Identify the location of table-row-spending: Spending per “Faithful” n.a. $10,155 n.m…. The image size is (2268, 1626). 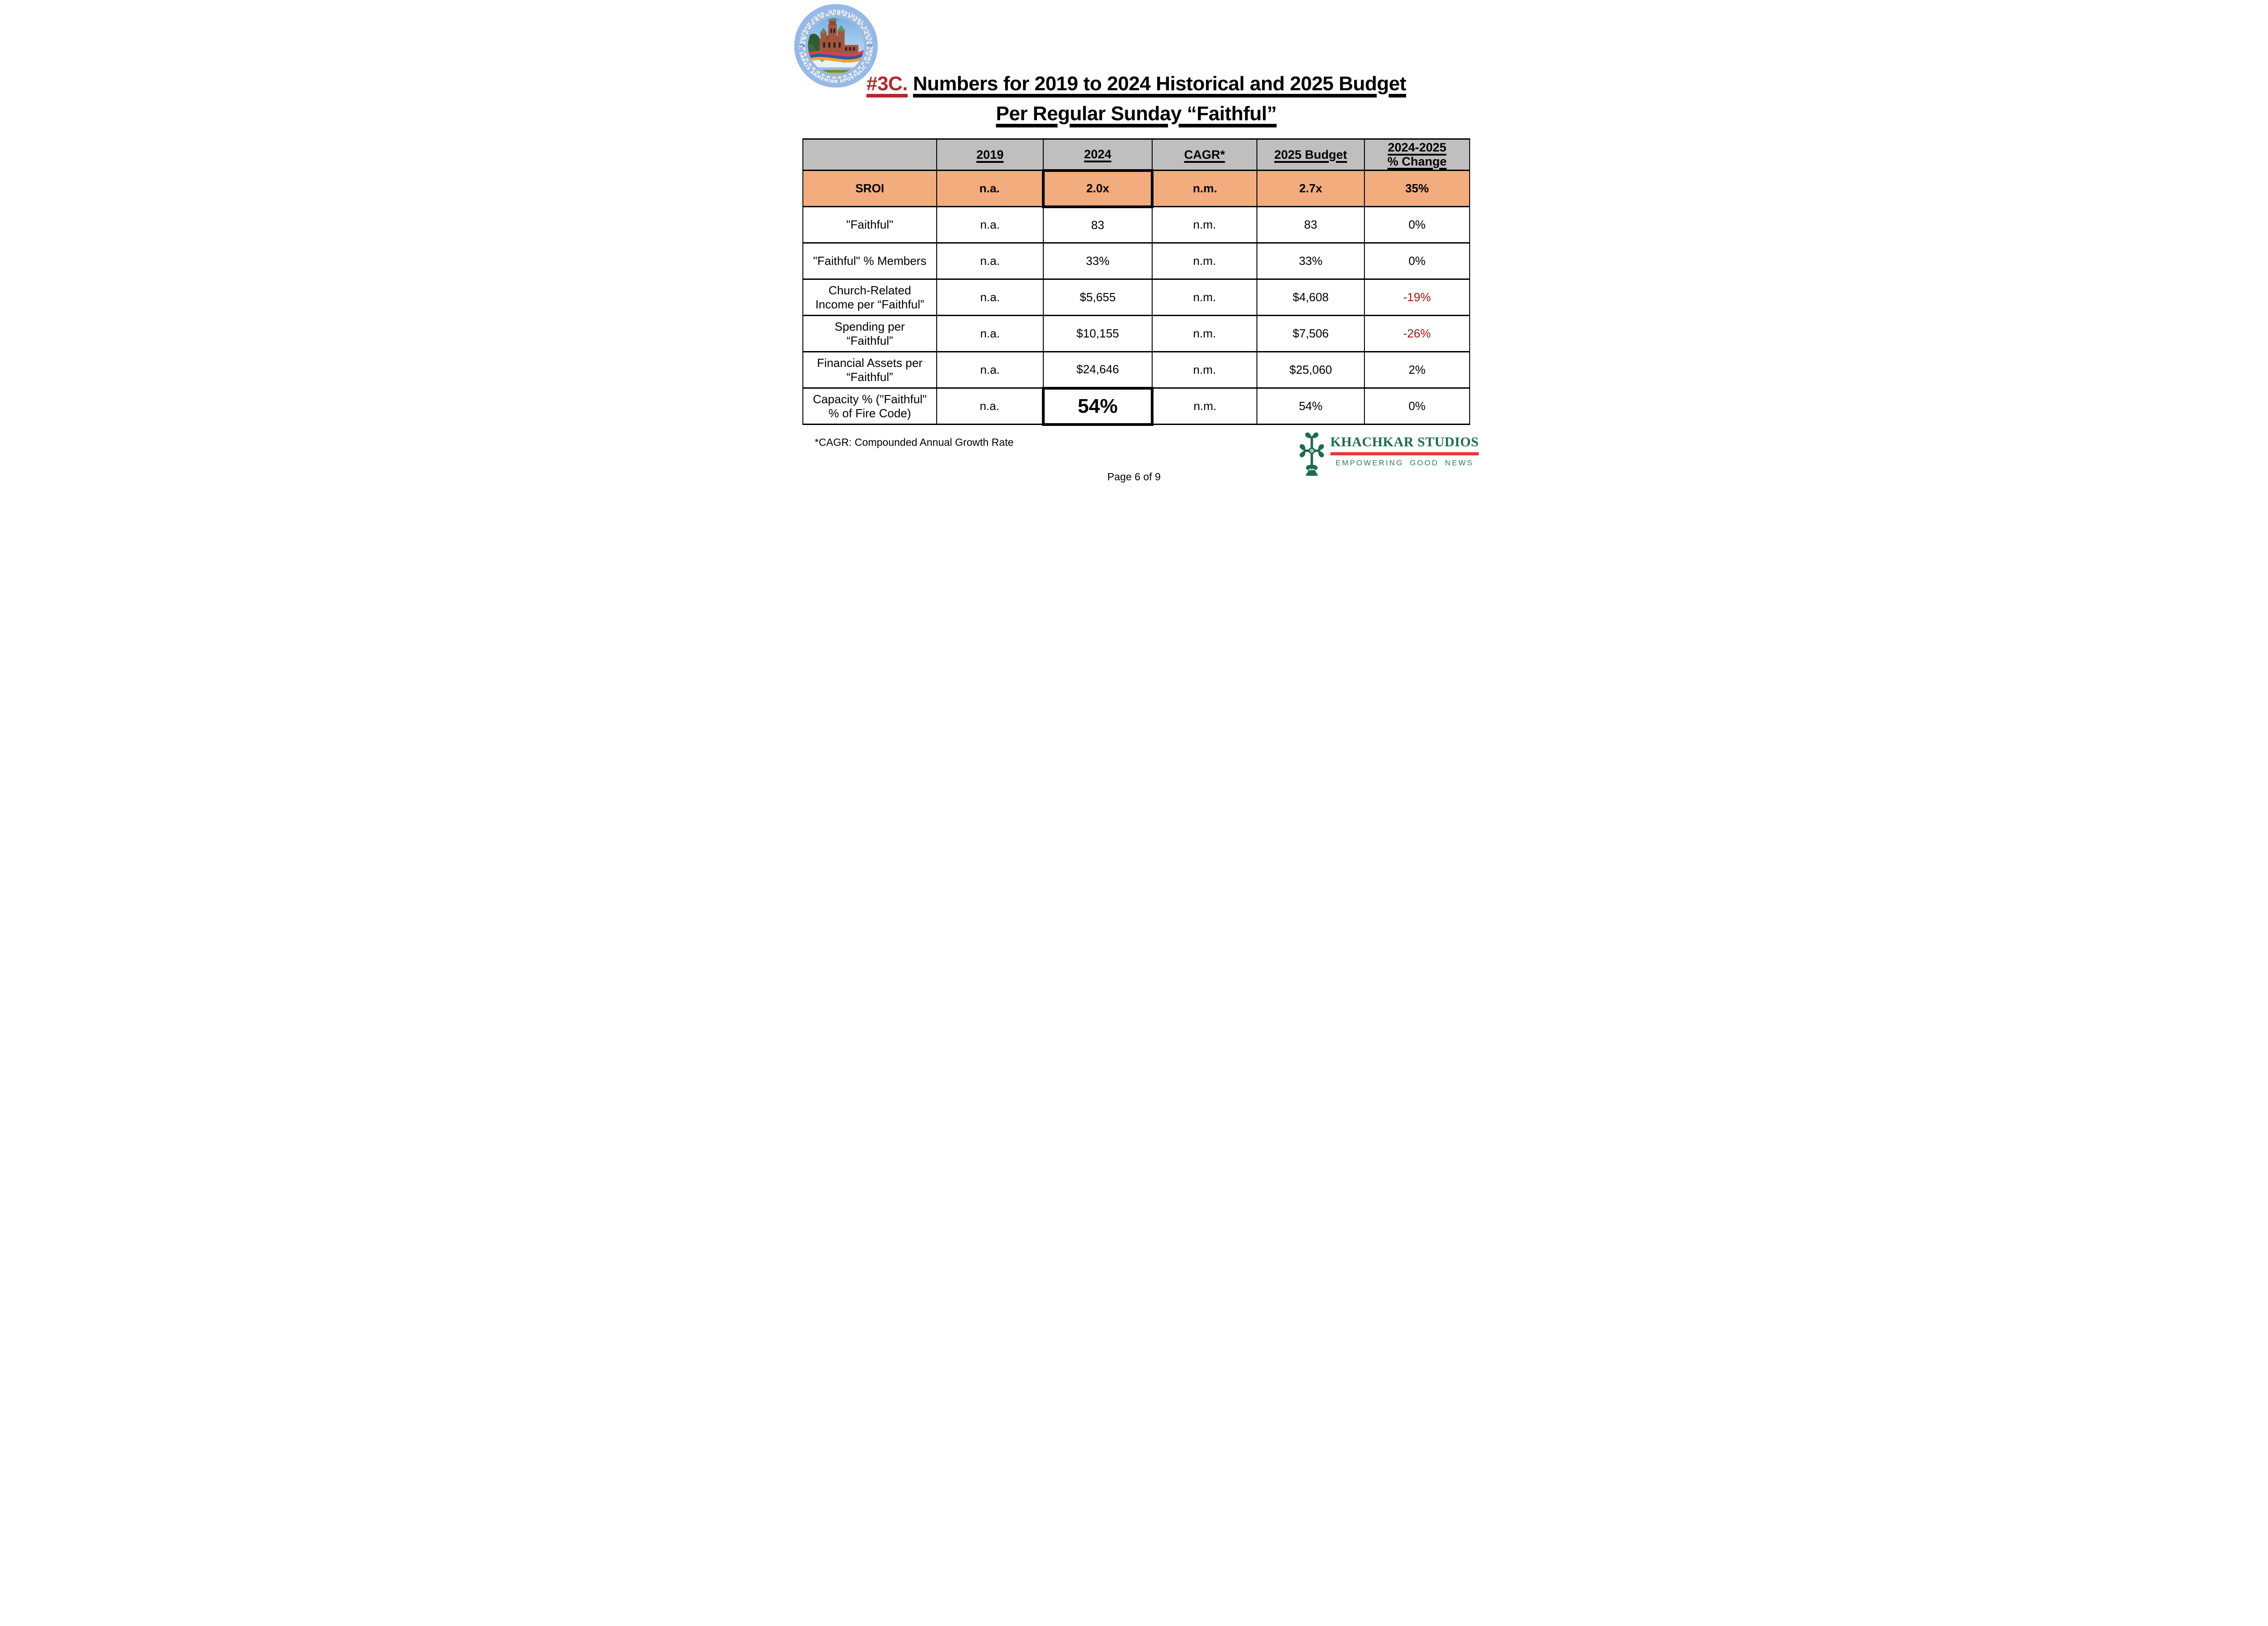
(1136, 333).